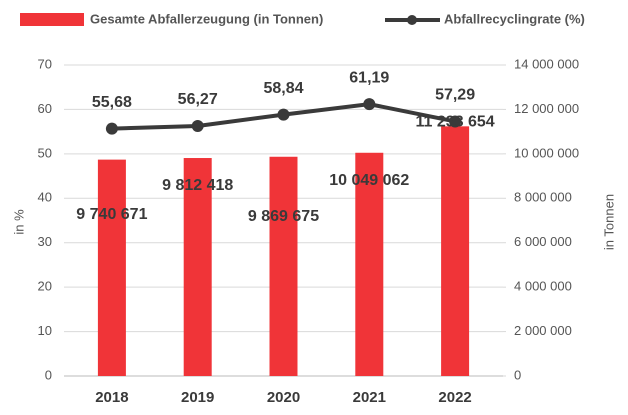 The image size is (628, 415). I want to click on y2-tick-label: 10 000 000, so click(546, 152).